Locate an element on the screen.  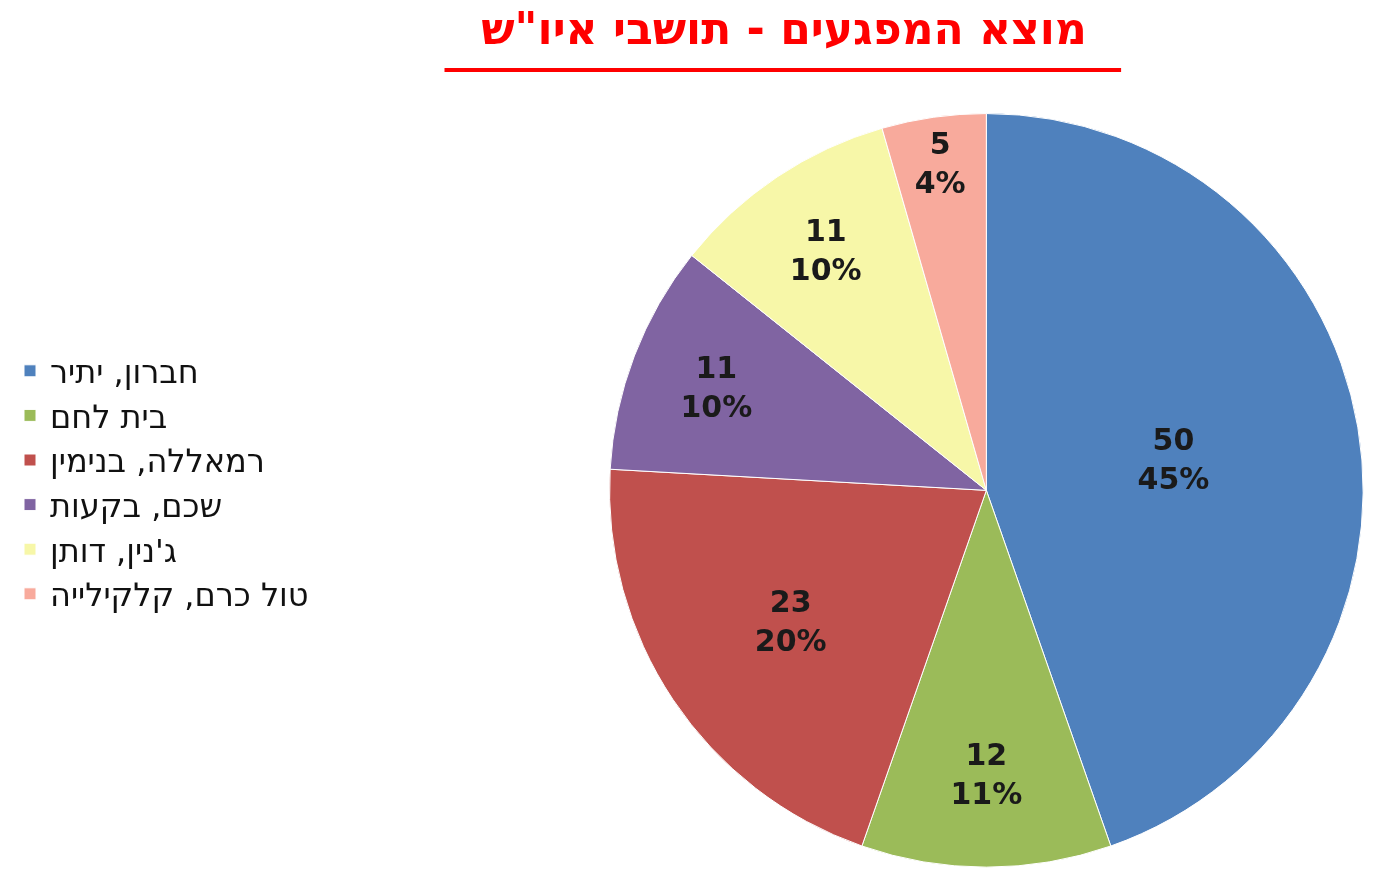
legend-label: טול כרם, קלקילייה is located at coordinates (179, 595).